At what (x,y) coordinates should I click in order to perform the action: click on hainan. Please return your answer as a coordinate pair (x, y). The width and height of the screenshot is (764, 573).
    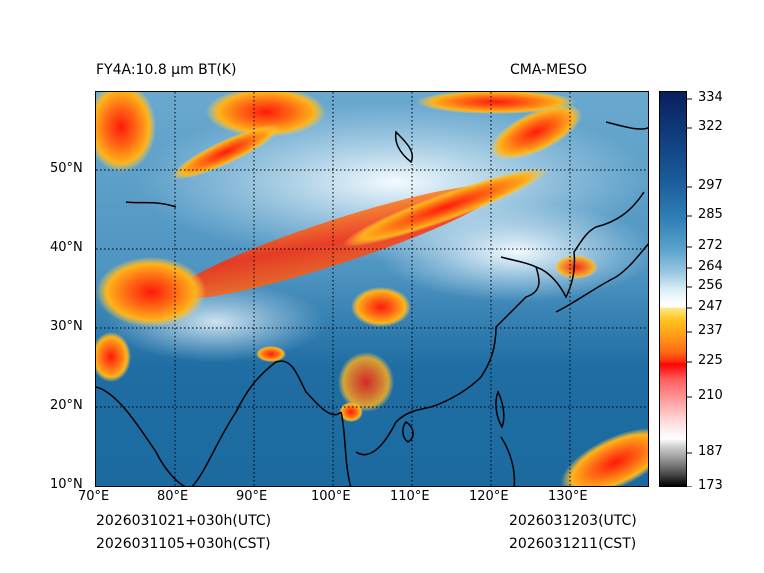
    Looking at the image, I should click on (408, 432).